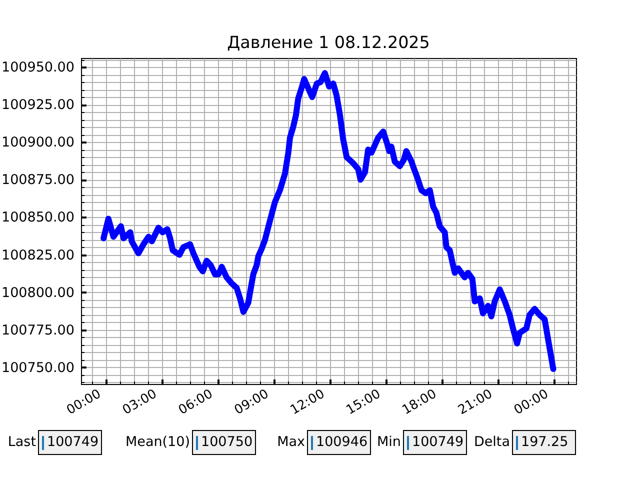 The height and width of the screenshot is (480, 640). What do you see at coordinates (37, 368) in the screenshot?
I see `y-tick-label: 100750.00` at bounding box center [37, 368].